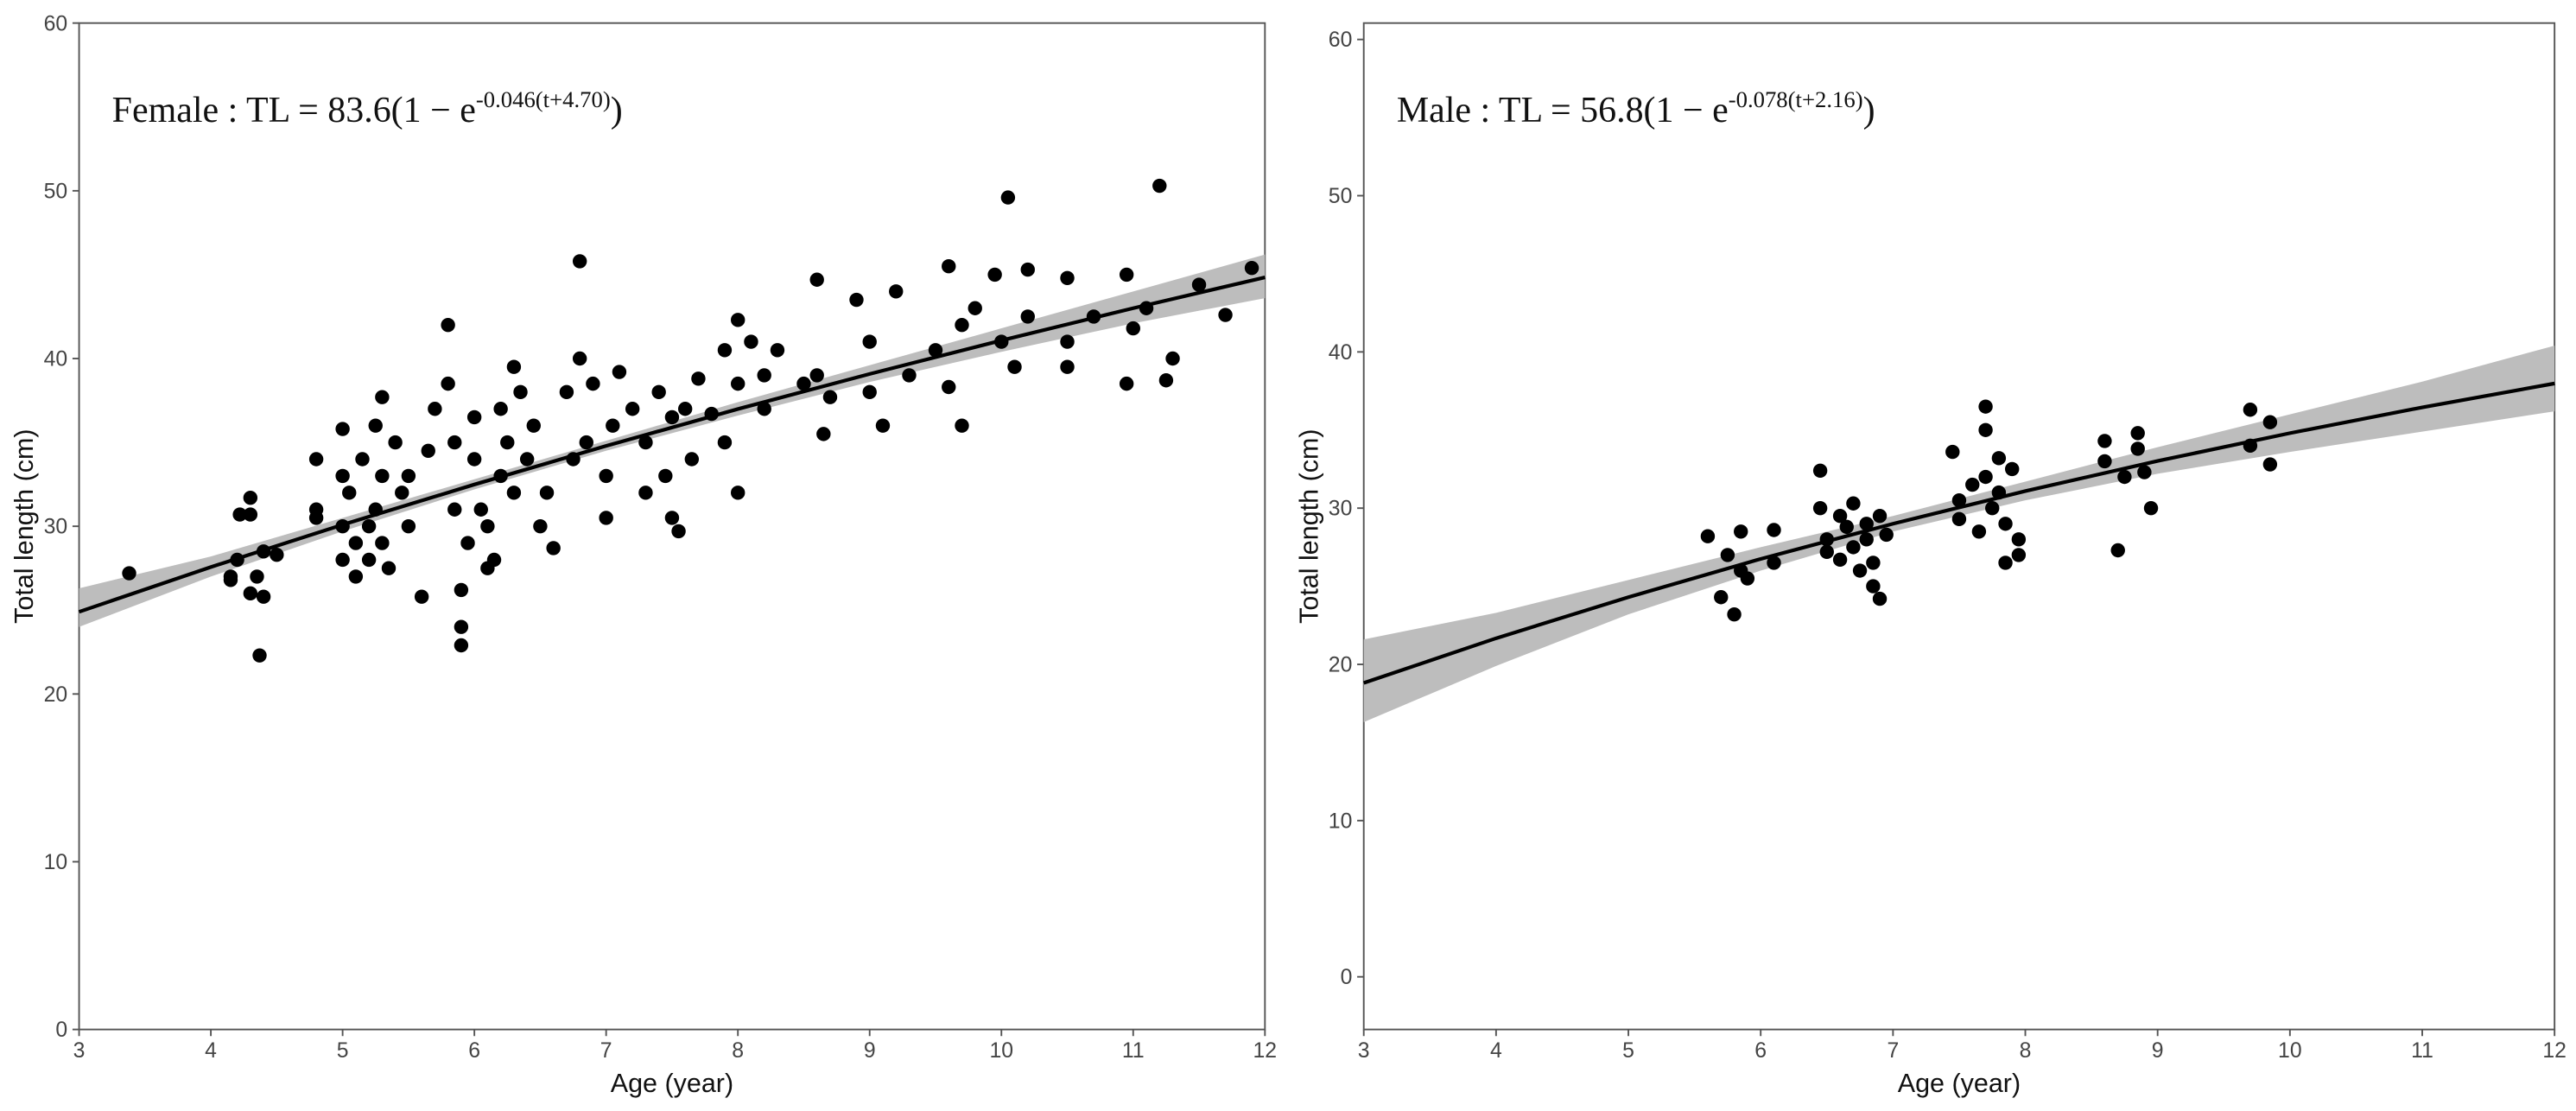 This screenshot has width=2576, height=1111. Describe the element at coordinates (2026, 1051) in the screenshot. I see `x-tick-label: 8` at that location.